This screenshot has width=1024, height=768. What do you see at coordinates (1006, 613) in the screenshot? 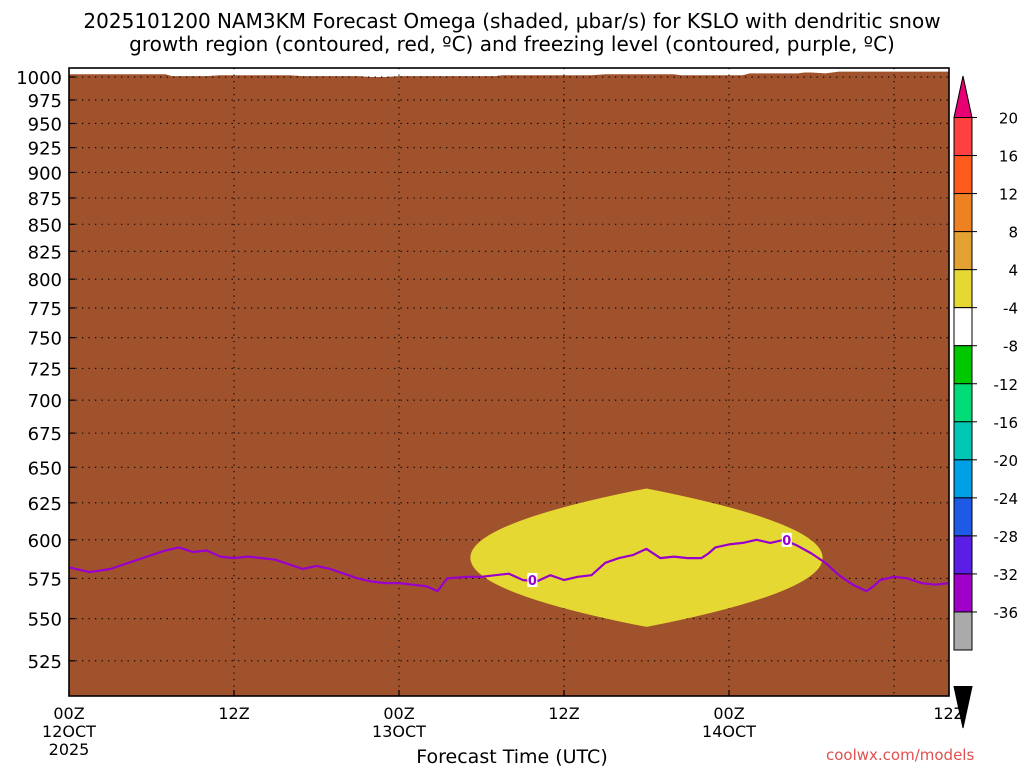
I see `colorbar-label: -36` at bounding box center [1006, 613].